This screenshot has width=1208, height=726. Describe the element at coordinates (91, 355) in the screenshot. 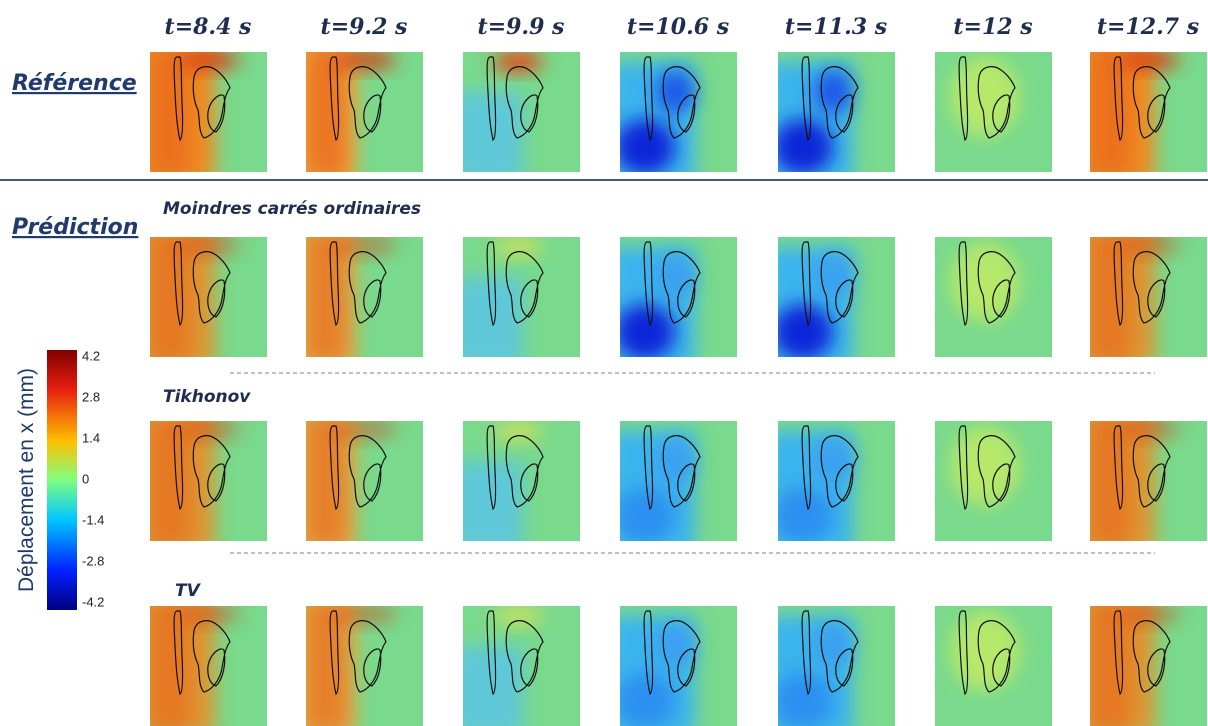

I see `colorbar-tick: 4.2` at that location.